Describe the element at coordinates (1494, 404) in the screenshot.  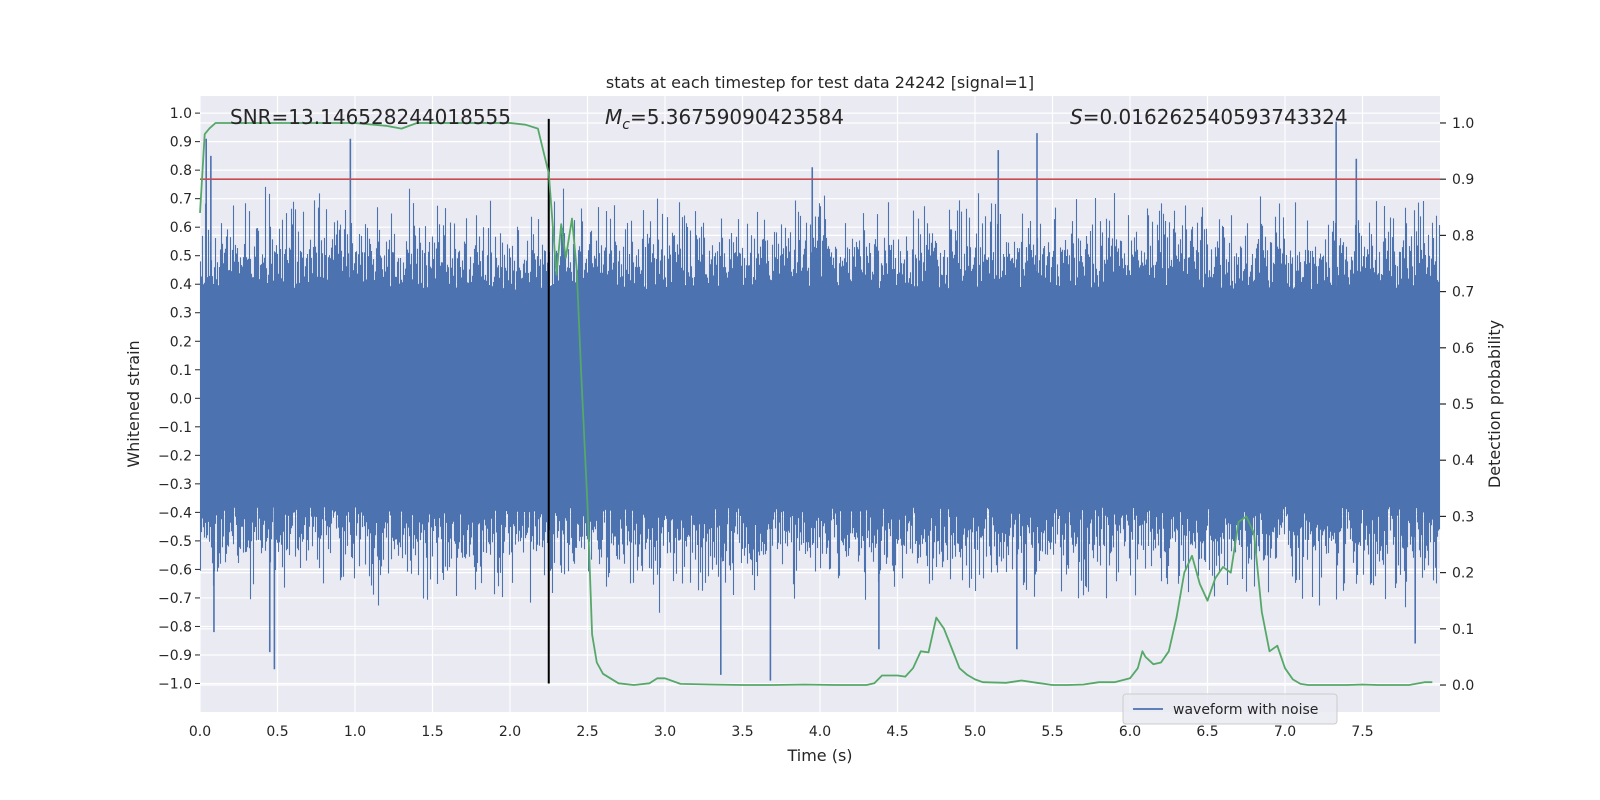
I see `y2-axis-label: Detection probability` at that location.